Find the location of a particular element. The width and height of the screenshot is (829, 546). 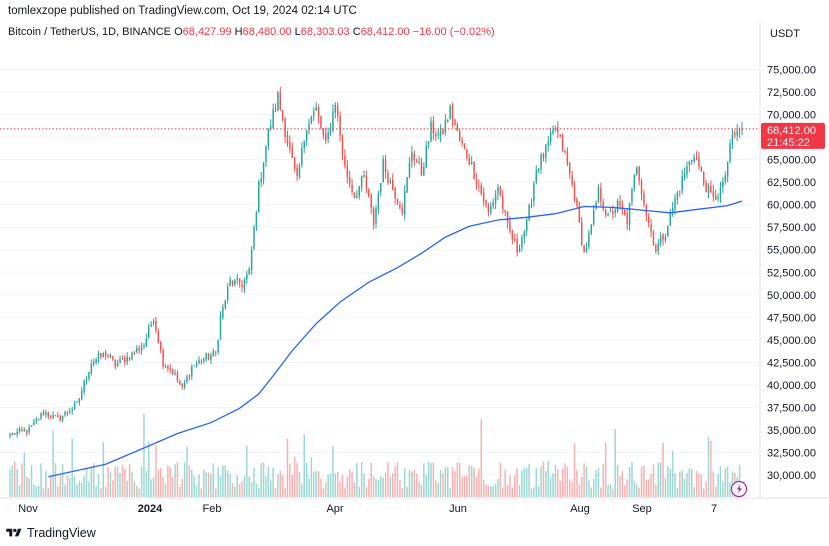

flash-icon is located at coordinates (739, 489).